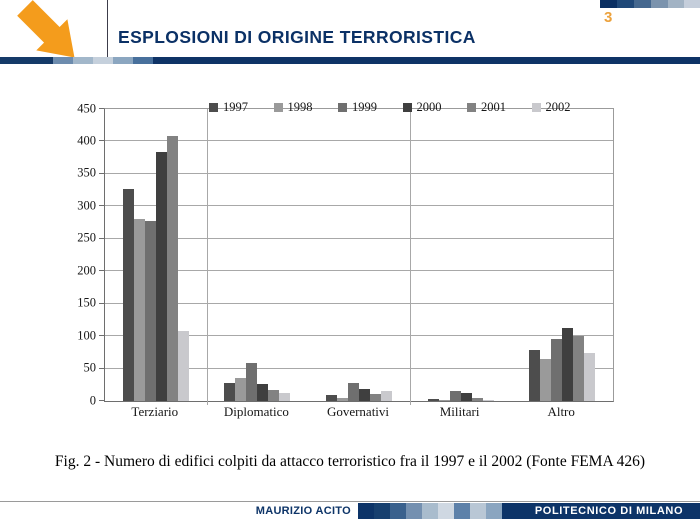 The image size is (700, 525). Describe the element at coordinates (608, 17) in the screenshot. I see `page-number: 3` at that location.